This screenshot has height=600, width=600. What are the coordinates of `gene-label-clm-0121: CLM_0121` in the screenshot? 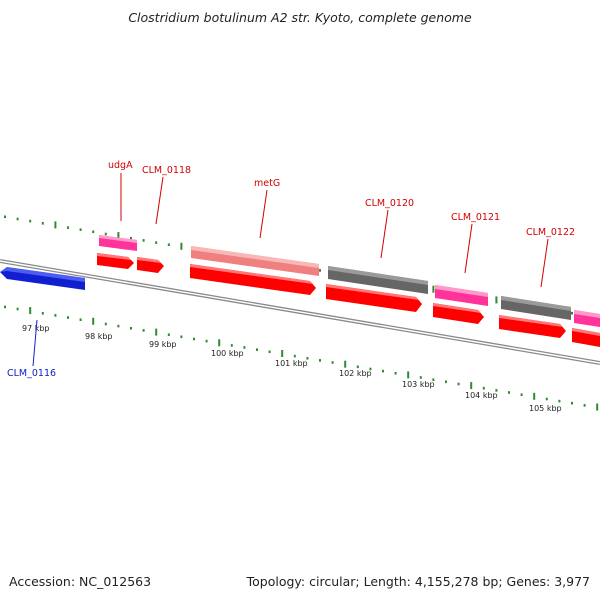 It's located at (475, 217).